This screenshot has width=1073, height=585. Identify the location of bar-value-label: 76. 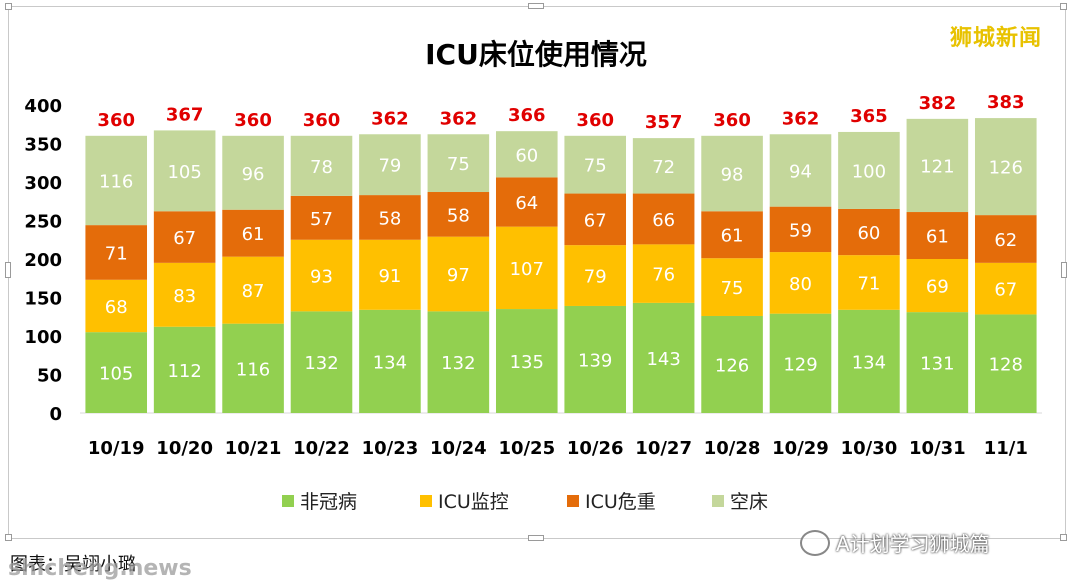
(663, 275).